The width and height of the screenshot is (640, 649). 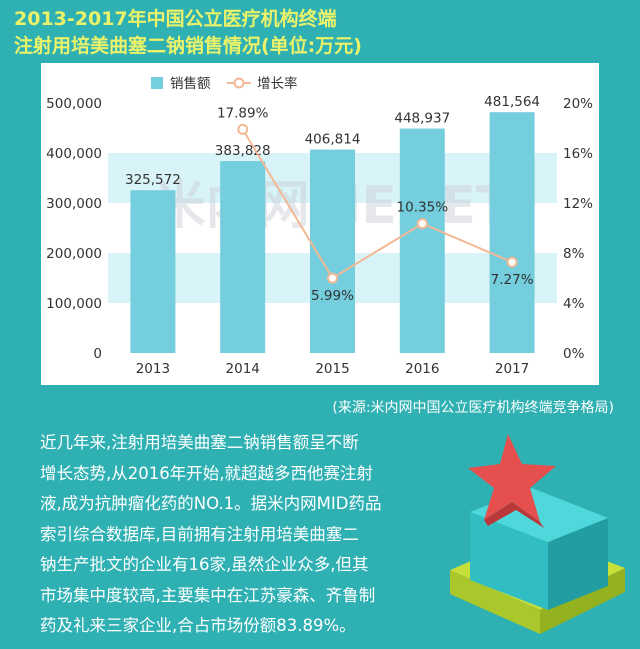 What do you see at coordinates (514, 515) in the screenshot?
I see `star-shade` at bounding box center [514, 515].